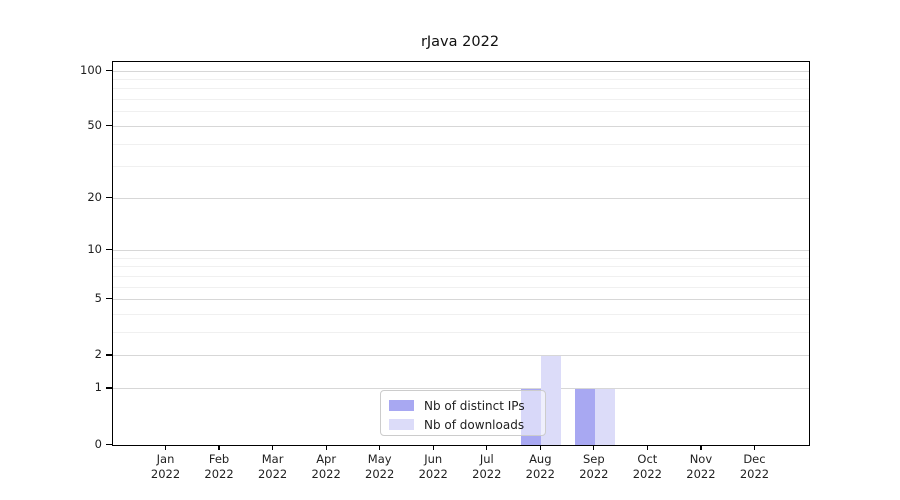  I want to click on x-tick-label-apr: Apr 2022, so click(326, 467).